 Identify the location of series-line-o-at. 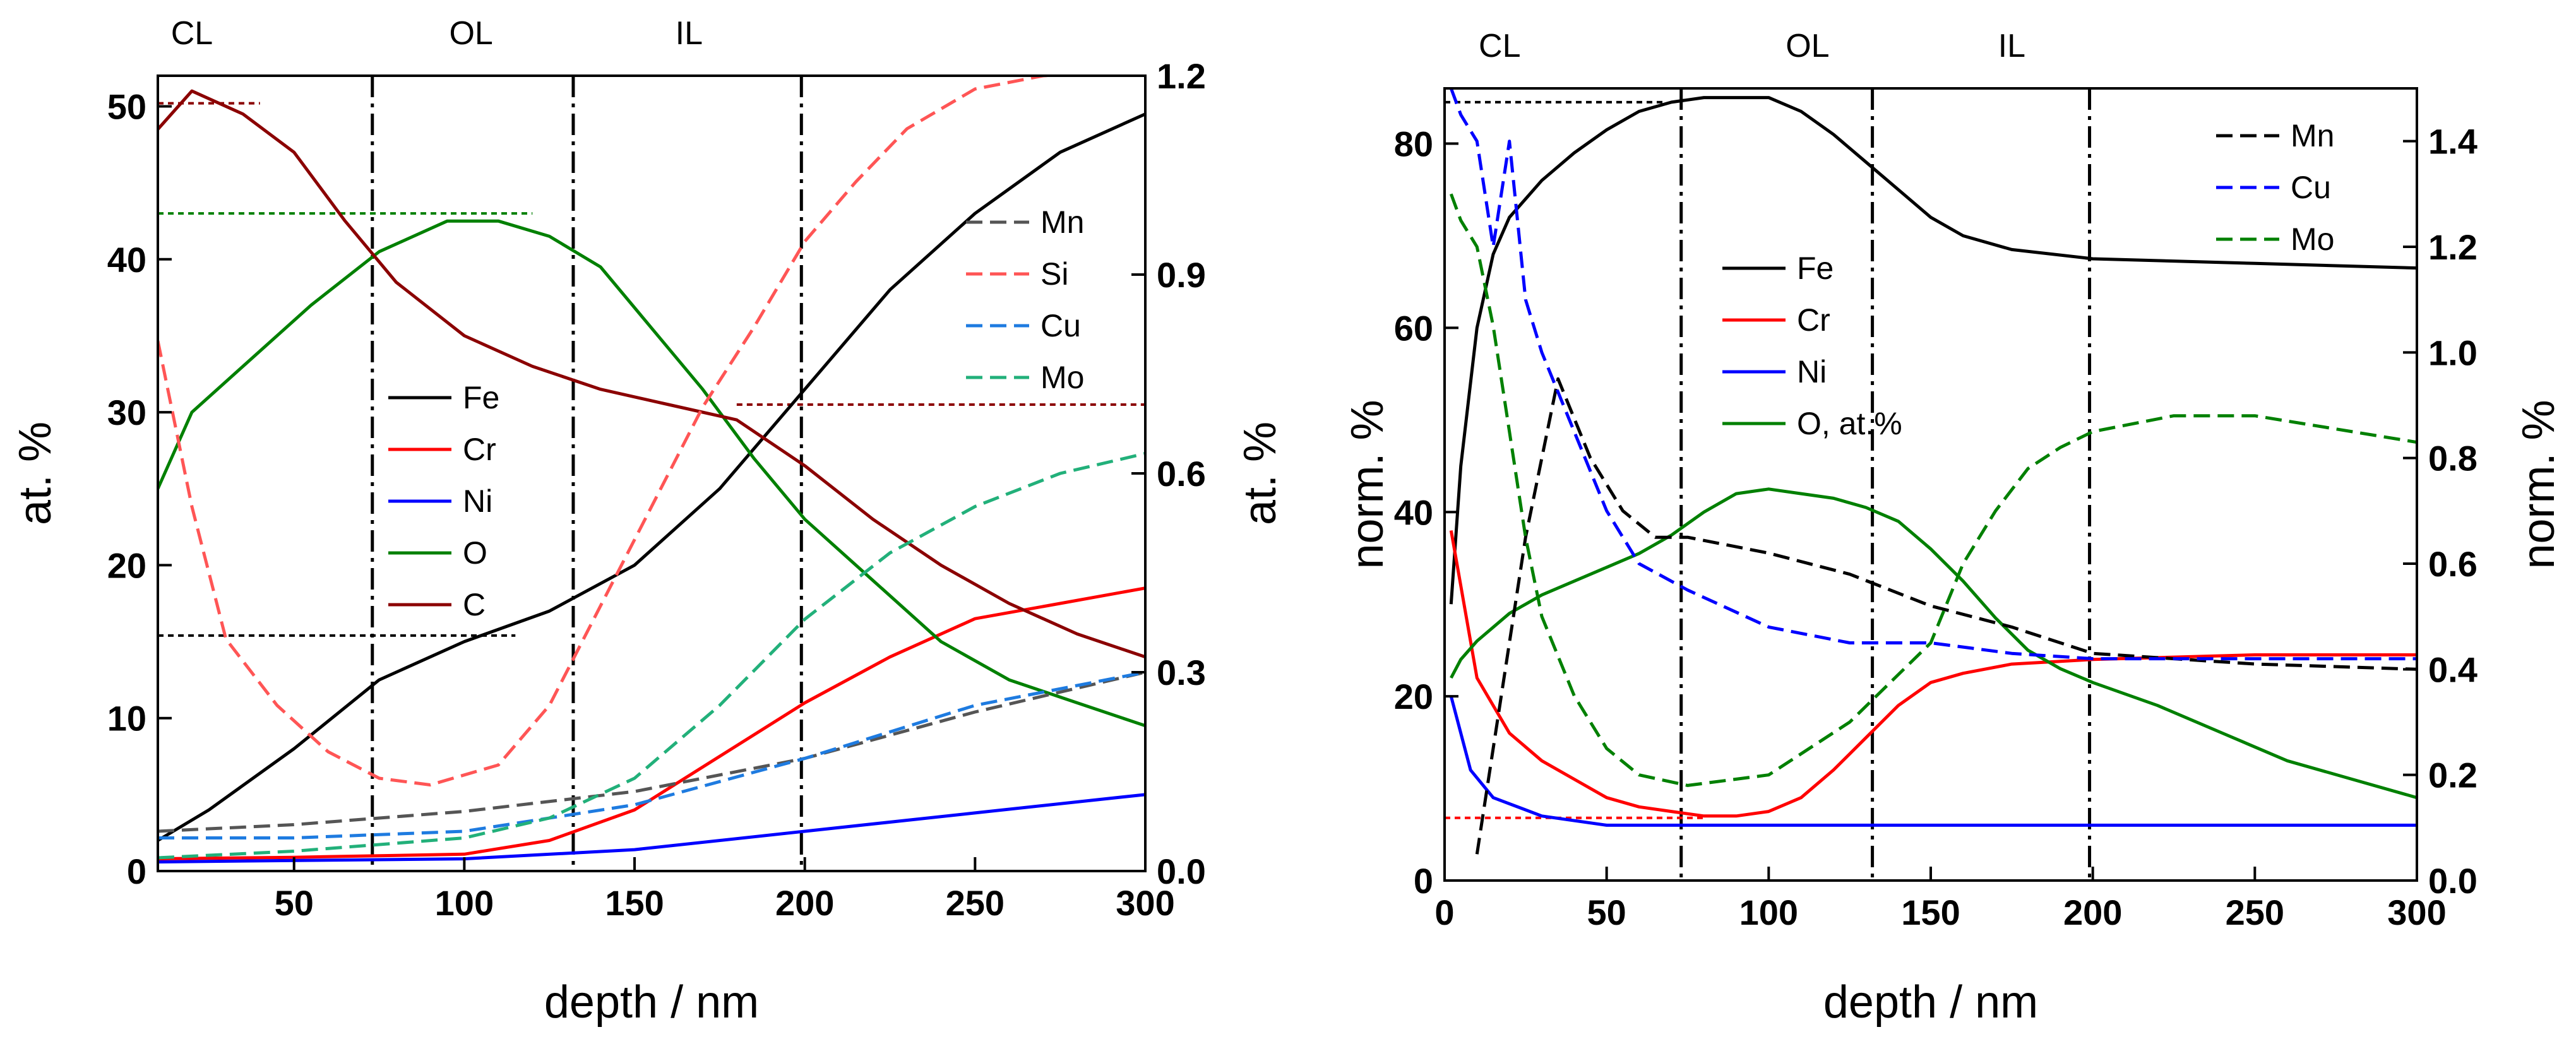
(1933, 643).